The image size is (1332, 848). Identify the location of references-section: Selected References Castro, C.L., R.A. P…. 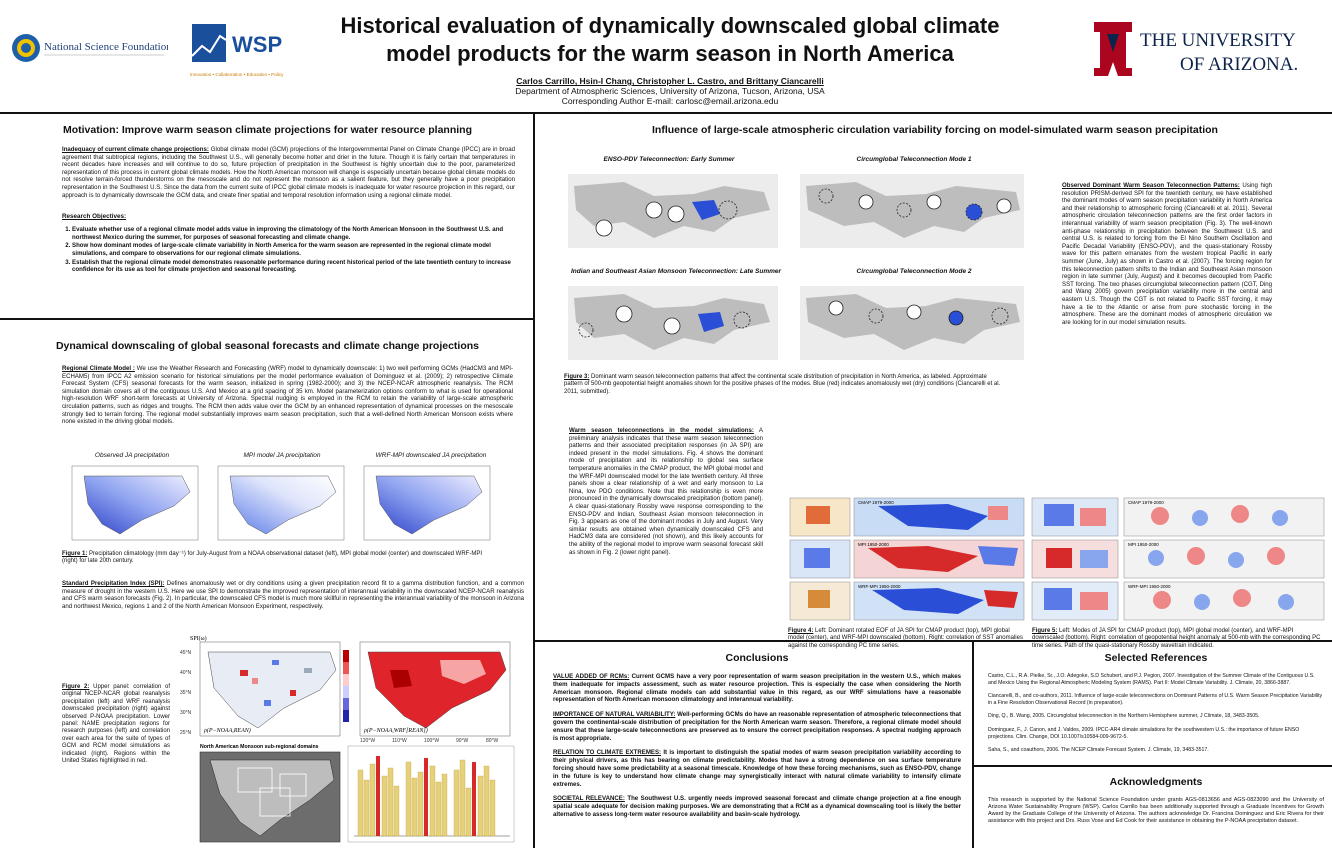
(1156, 706).